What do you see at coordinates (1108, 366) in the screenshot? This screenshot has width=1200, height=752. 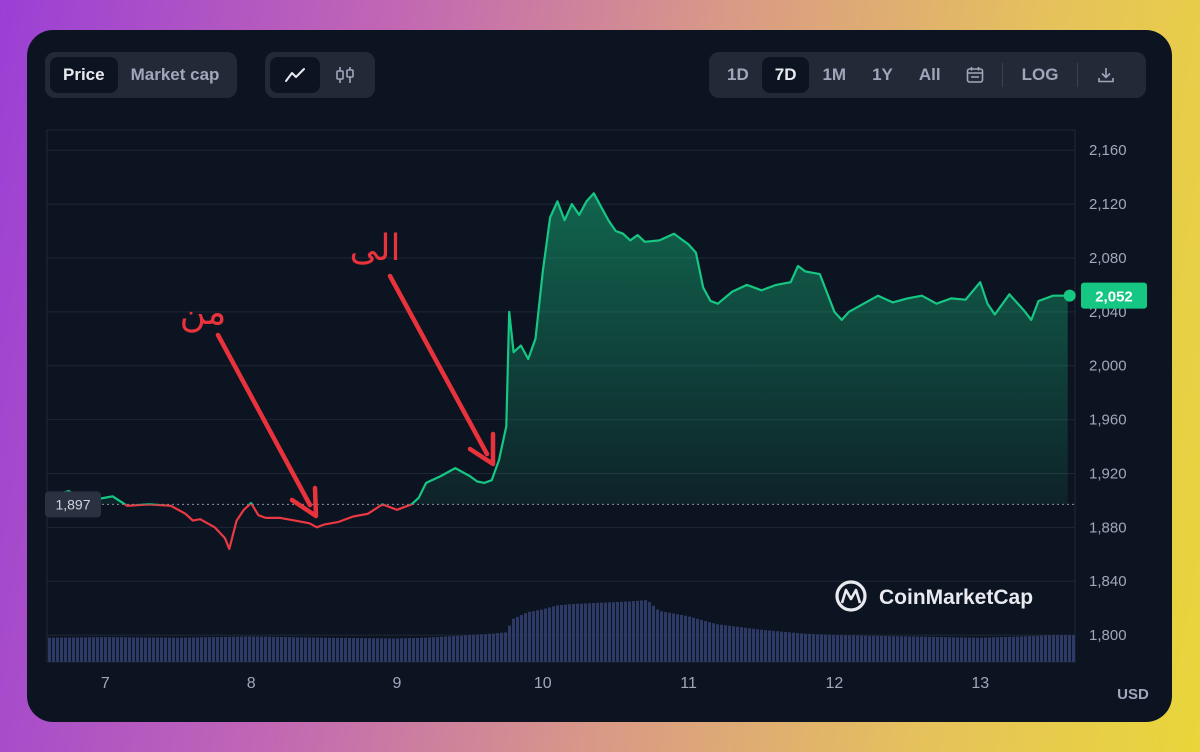 I see `y-tick-label: 2,000` at bounding box center [1108, 366].